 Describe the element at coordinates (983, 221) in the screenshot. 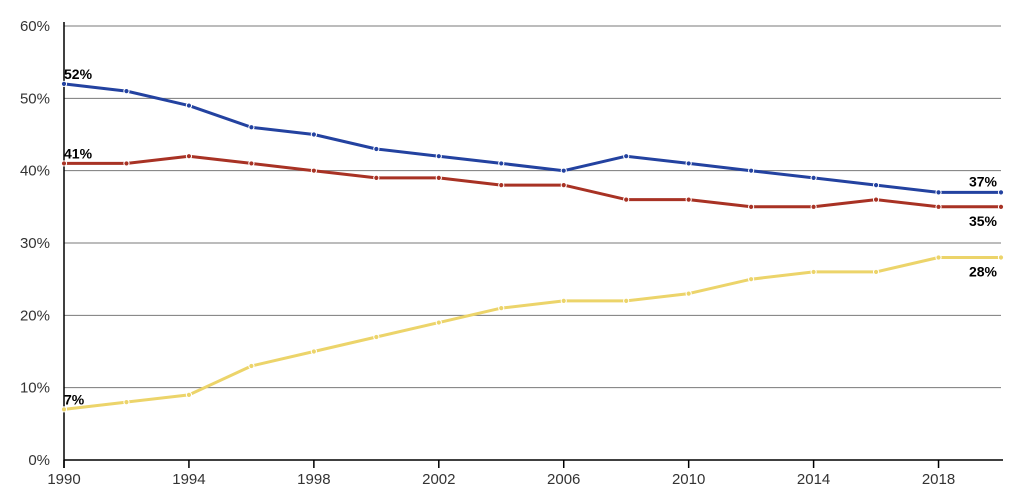

I see `end-label-series-2: 35%` at that location.